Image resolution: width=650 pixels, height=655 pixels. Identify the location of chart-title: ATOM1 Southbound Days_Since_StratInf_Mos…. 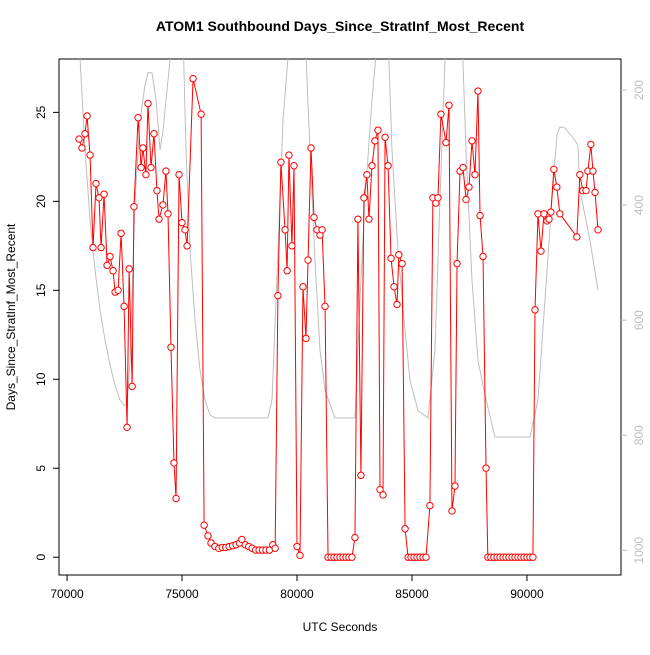
(340, 26).